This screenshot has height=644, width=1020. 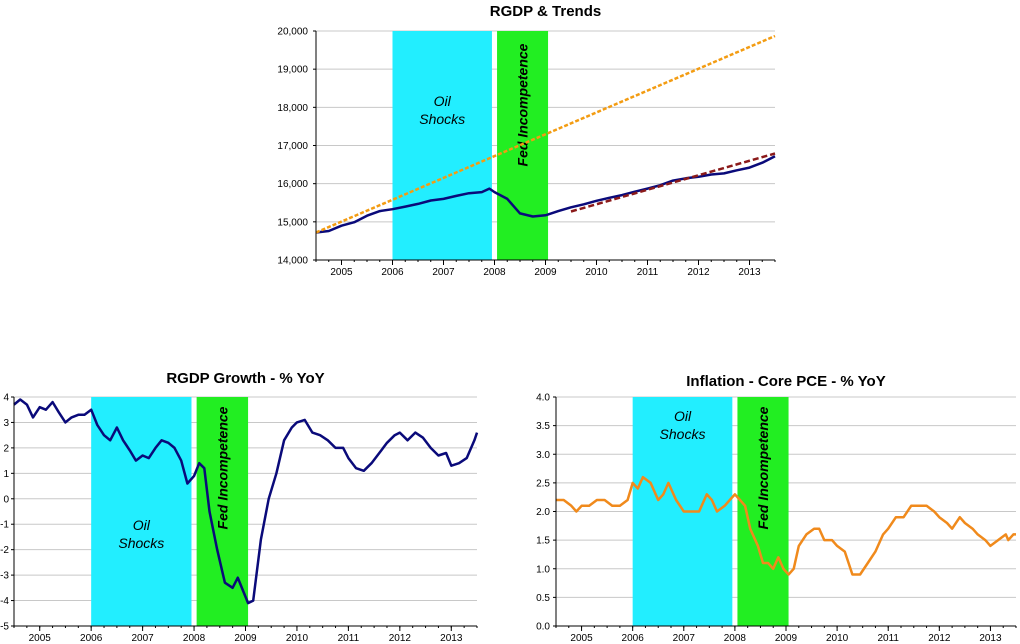 I want to click on series-line-rgdp-growth, so click(x=246, y=501).